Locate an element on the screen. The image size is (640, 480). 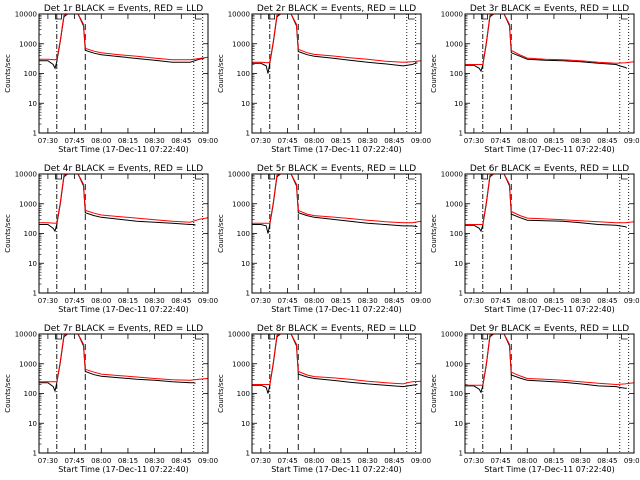
panel-title: Det 3r BLACK = Events, RED = LLD is located at coordinates (549, 9).